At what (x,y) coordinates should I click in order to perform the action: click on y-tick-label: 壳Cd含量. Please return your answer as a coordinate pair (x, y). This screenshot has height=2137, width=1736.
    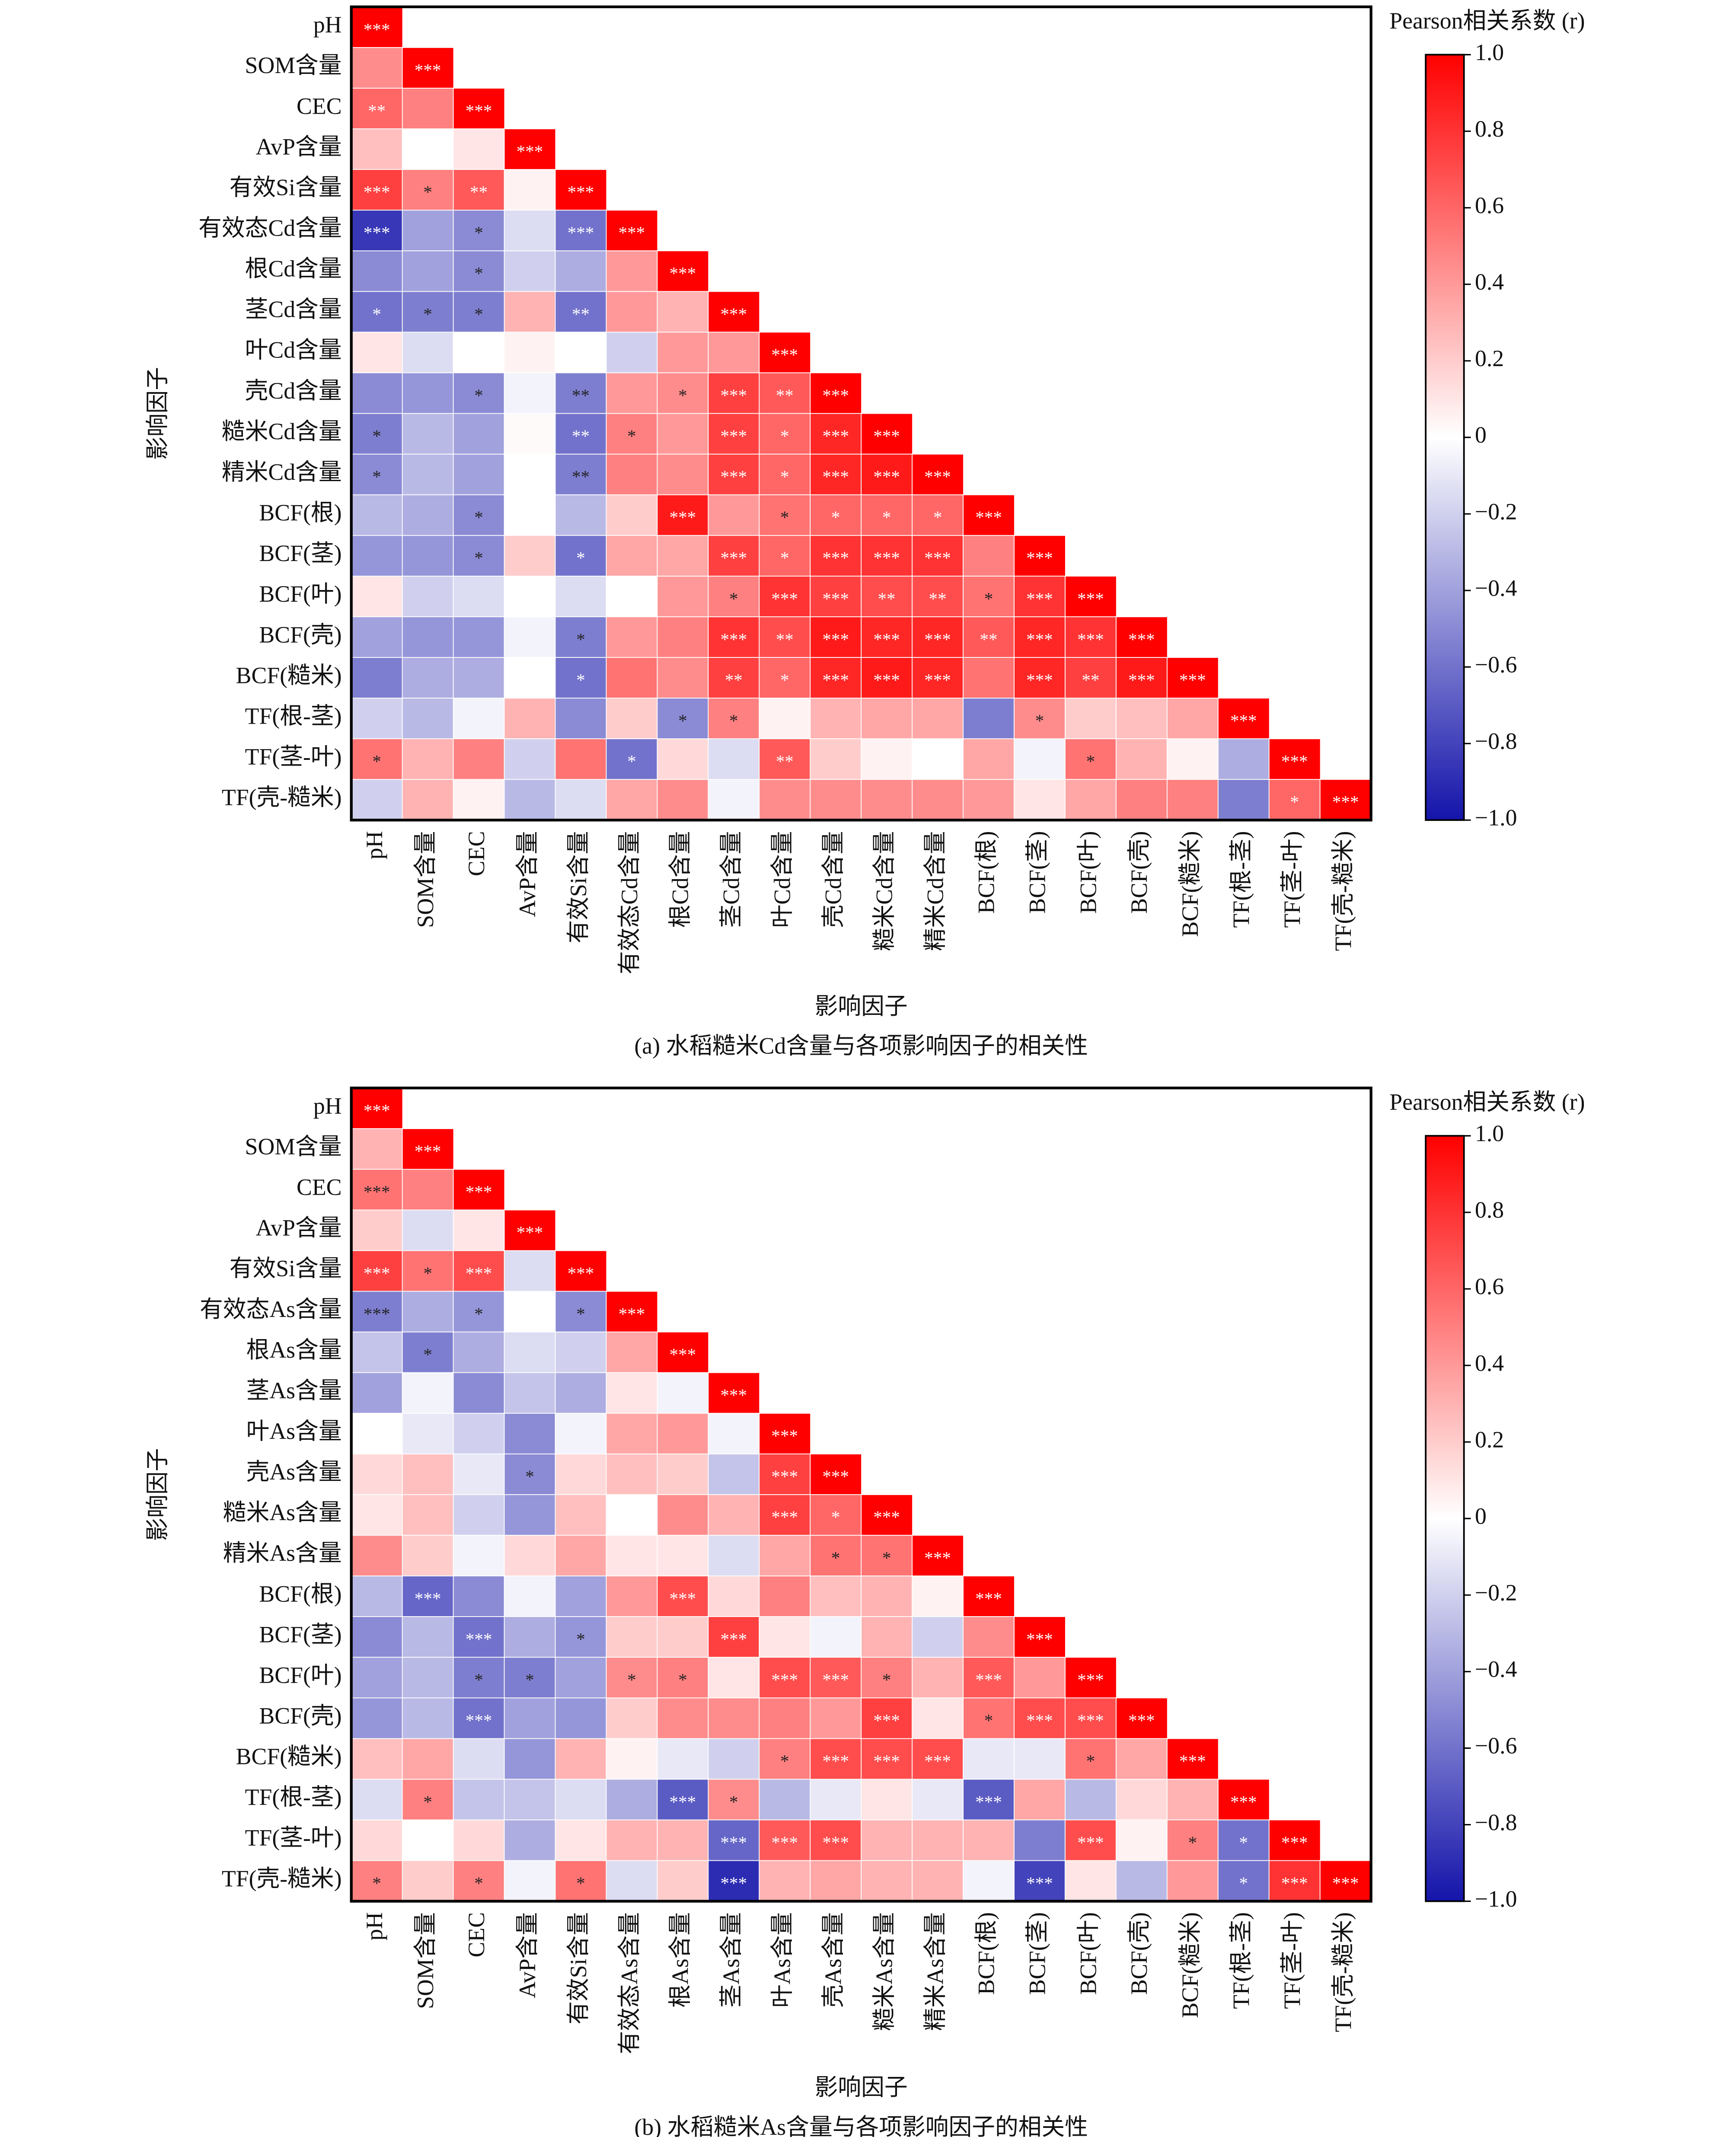
    Looking at the image, I should click on (293, 391).